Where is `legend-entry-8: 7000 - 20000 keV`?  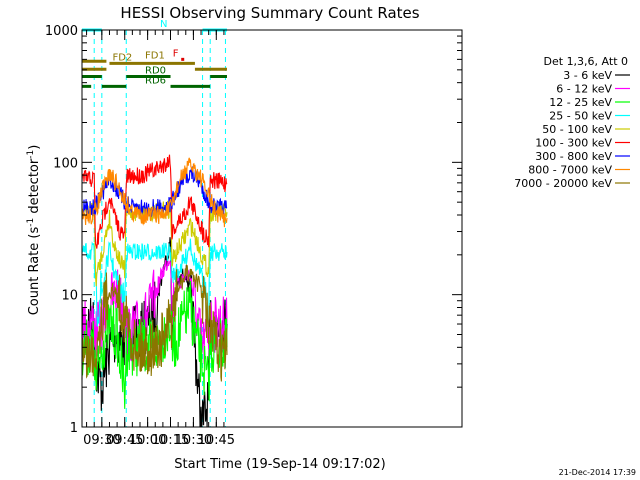 legend-entry-8: 7000 - 20000 keV is located at coordinates (563, 183).